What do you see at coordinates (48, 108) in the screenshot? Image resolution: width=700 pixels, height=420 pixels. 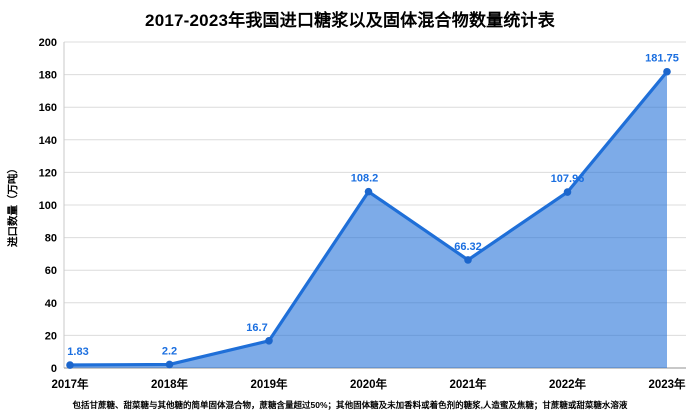 I see `y-tick-label: 160` at bounding box center [48, 108].